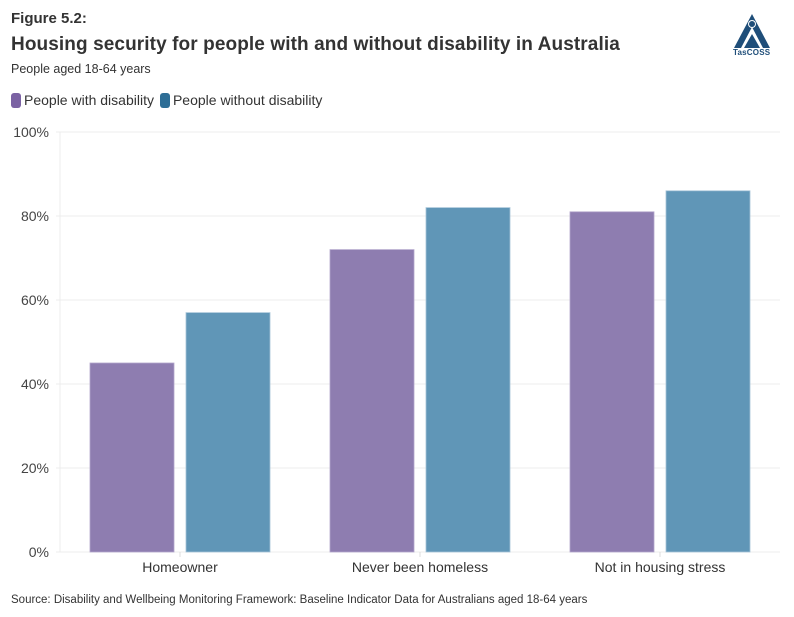  I want to click on figure-label: Figure 5.2:, so click(49, 18).